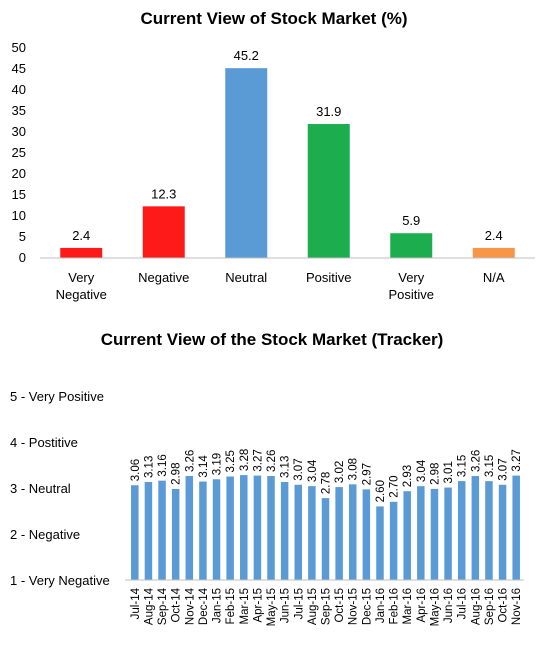 This screenshot has height=655, width=548. What do you see at coordinates (19, 173) in the screenshot?
I see `chart-1-y-tick: 20` at bounding box center [19, 173].